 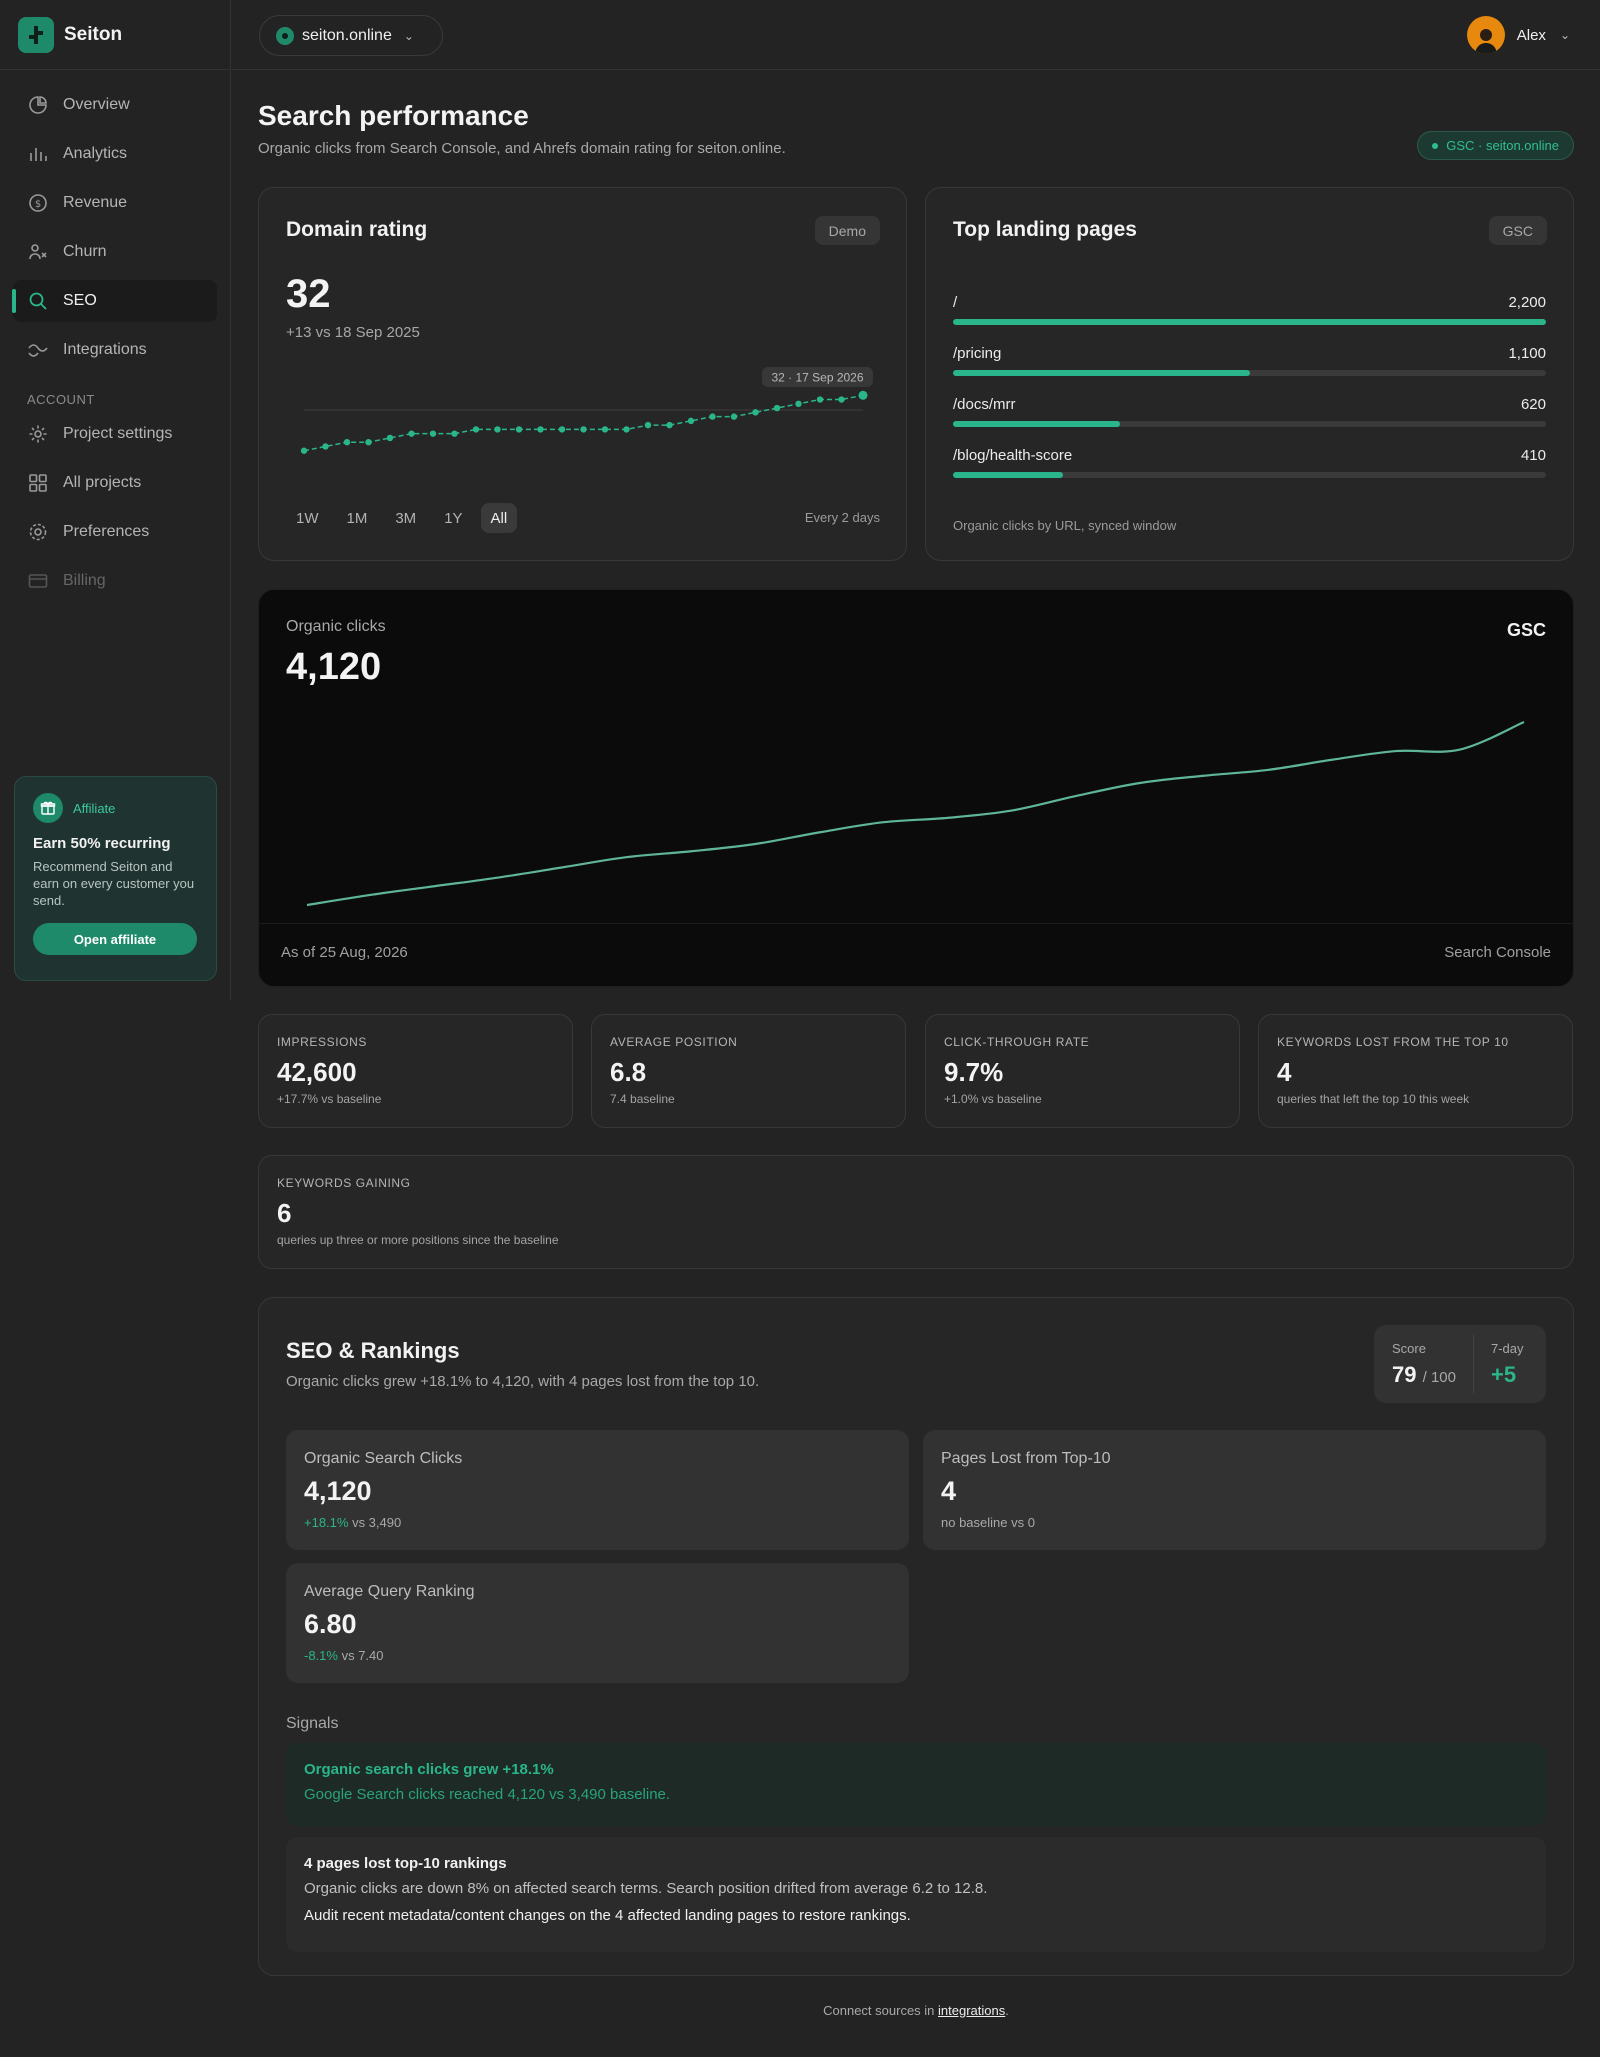 What do you see at coordinates (115, 581) in the screenshot?
I see `sidebar-item-billing: Billing` at bounding box center [115, 581].